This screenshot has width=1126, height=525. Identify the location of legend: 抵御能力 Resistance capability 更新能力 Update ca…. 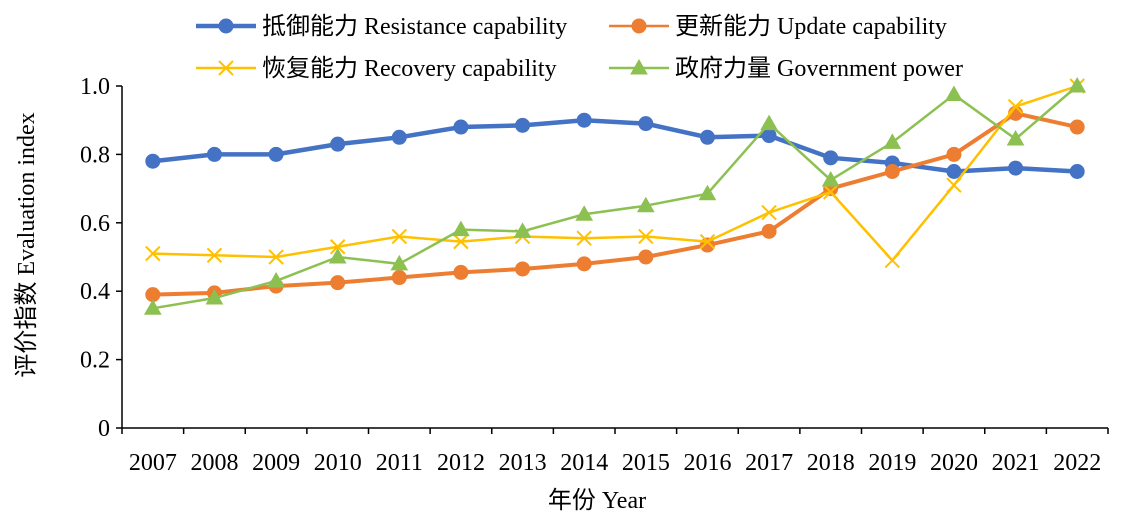
(579, 47).